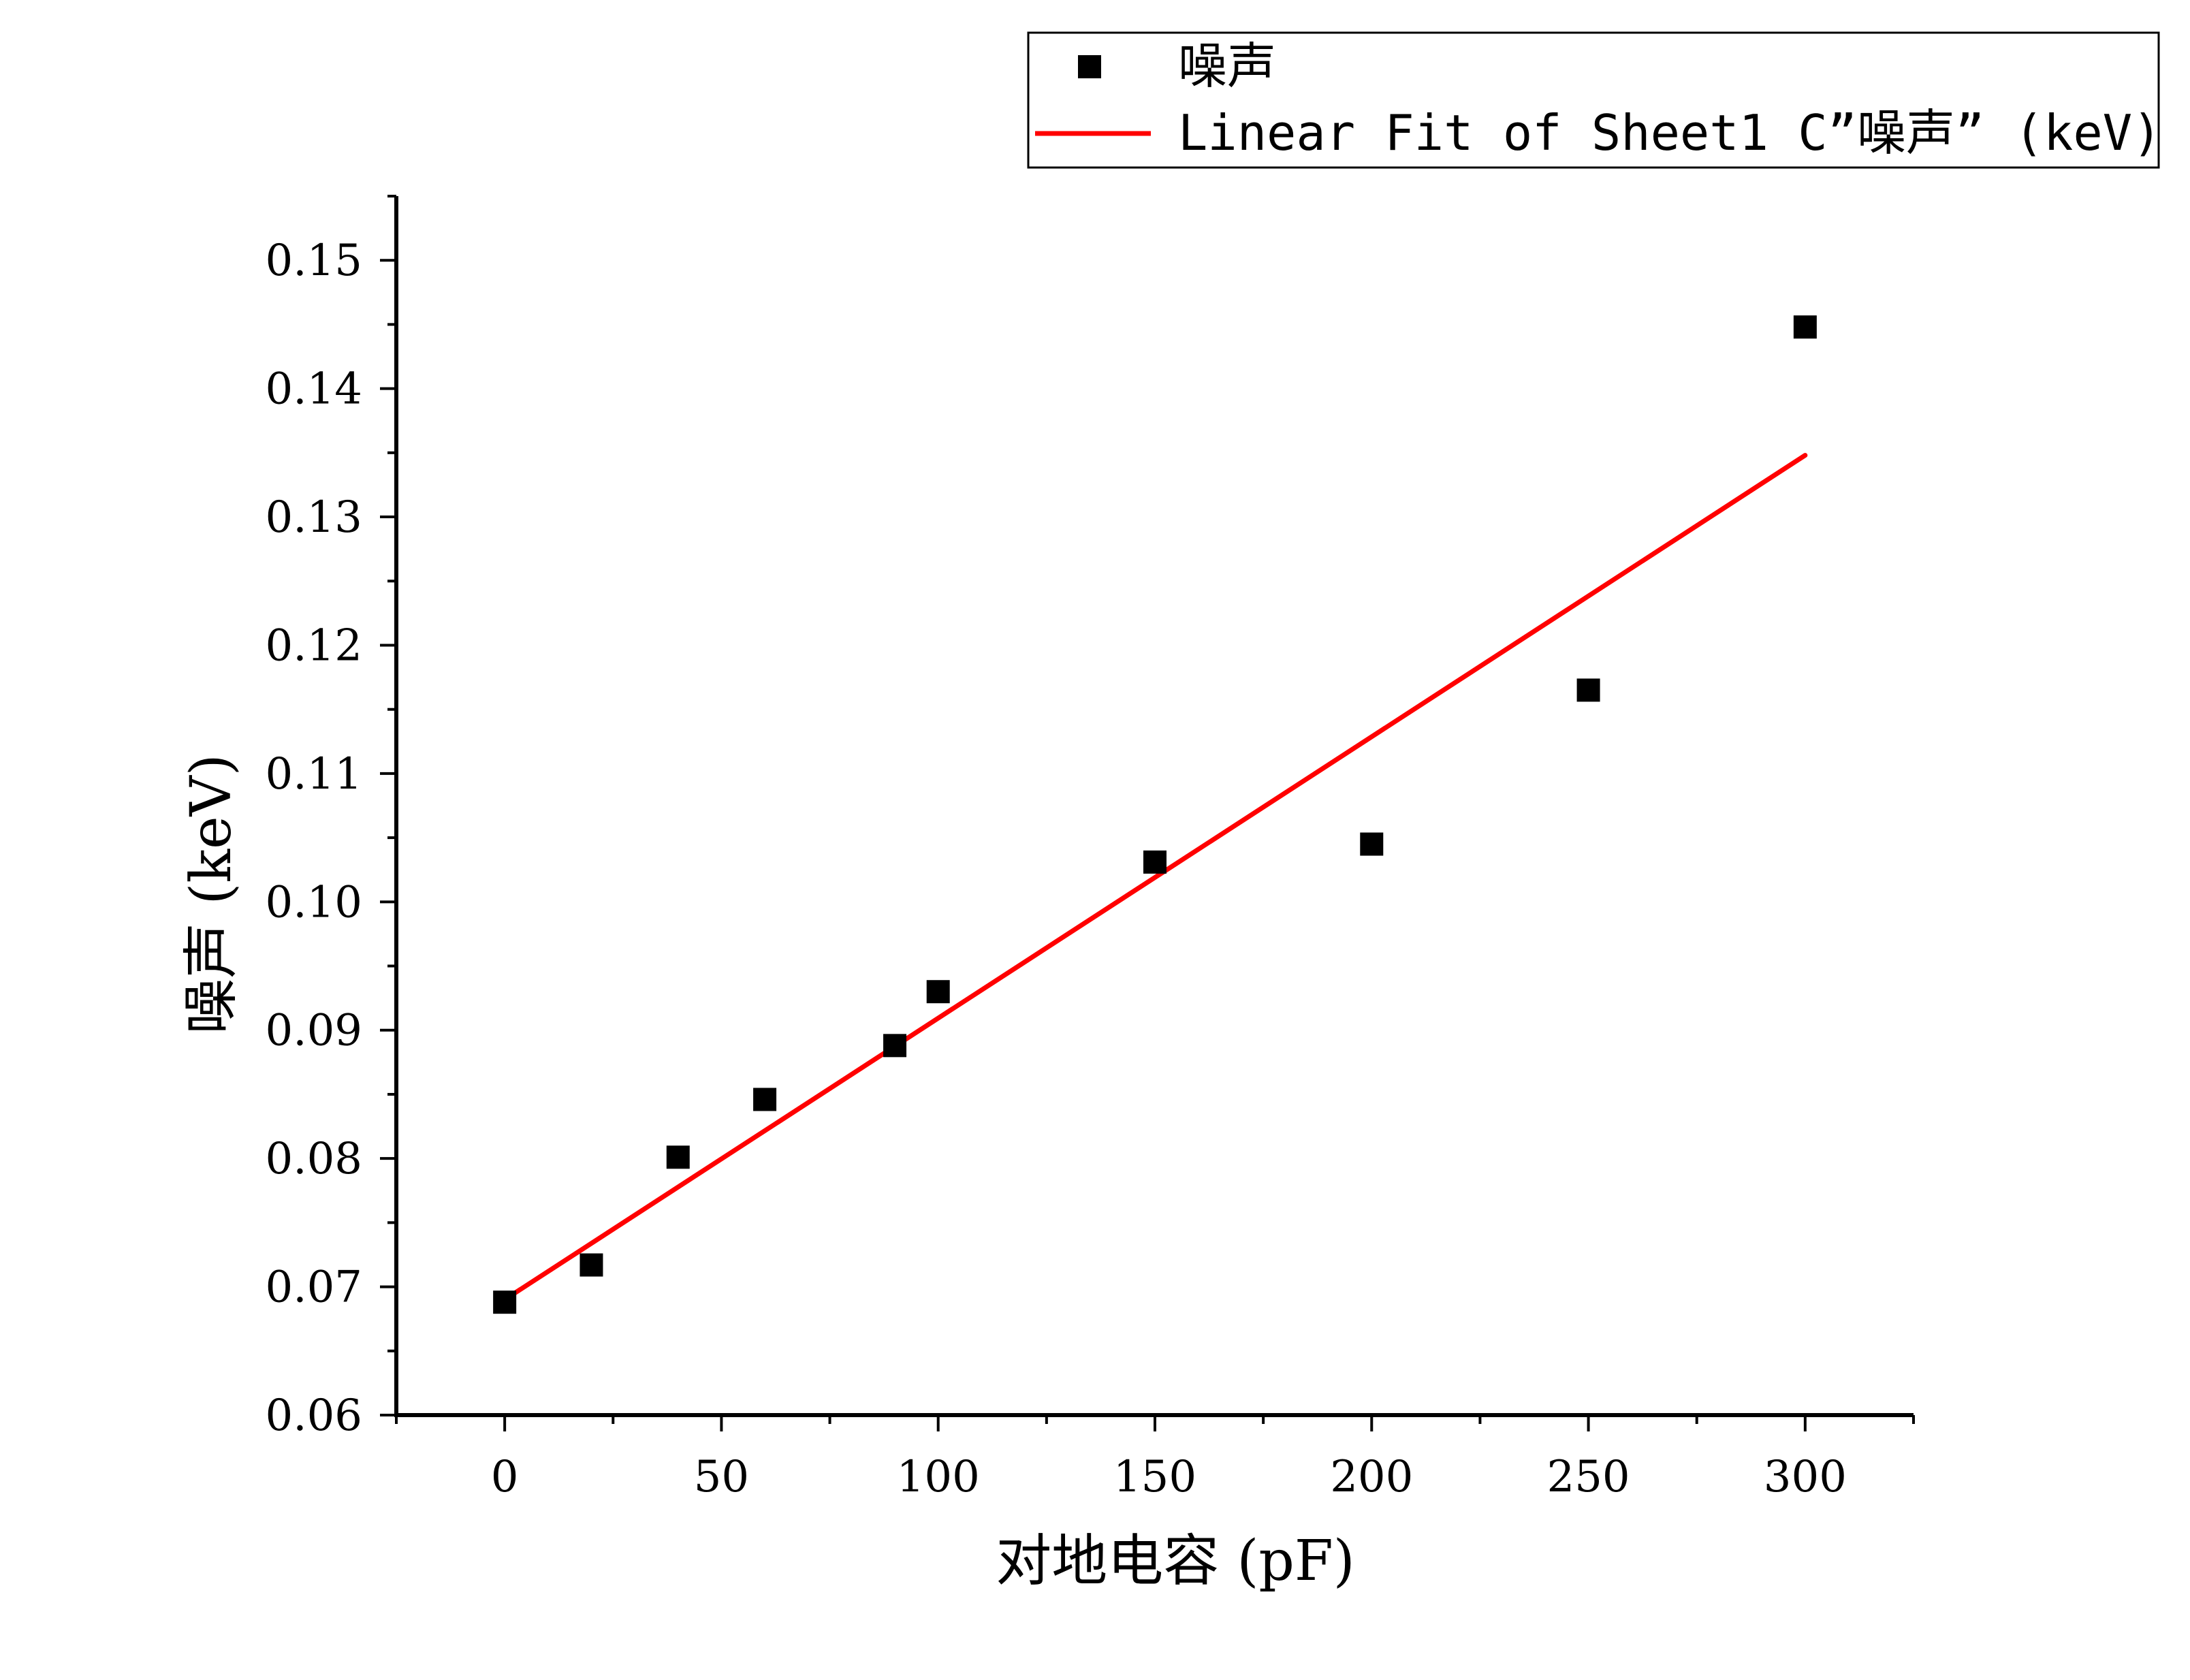 This screenshot has height=1680, width=2190. I want to click on y-tick-label: 0.06, so click(314, 1416).